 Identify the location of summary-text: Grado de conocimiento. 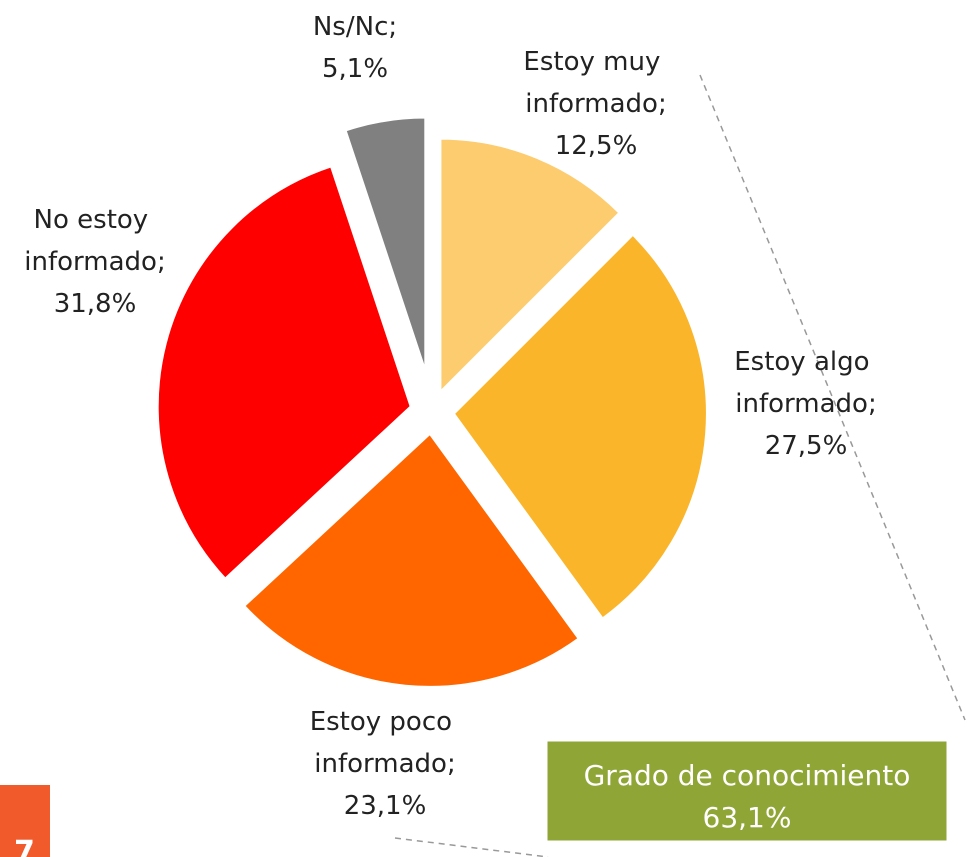
(747, 775).